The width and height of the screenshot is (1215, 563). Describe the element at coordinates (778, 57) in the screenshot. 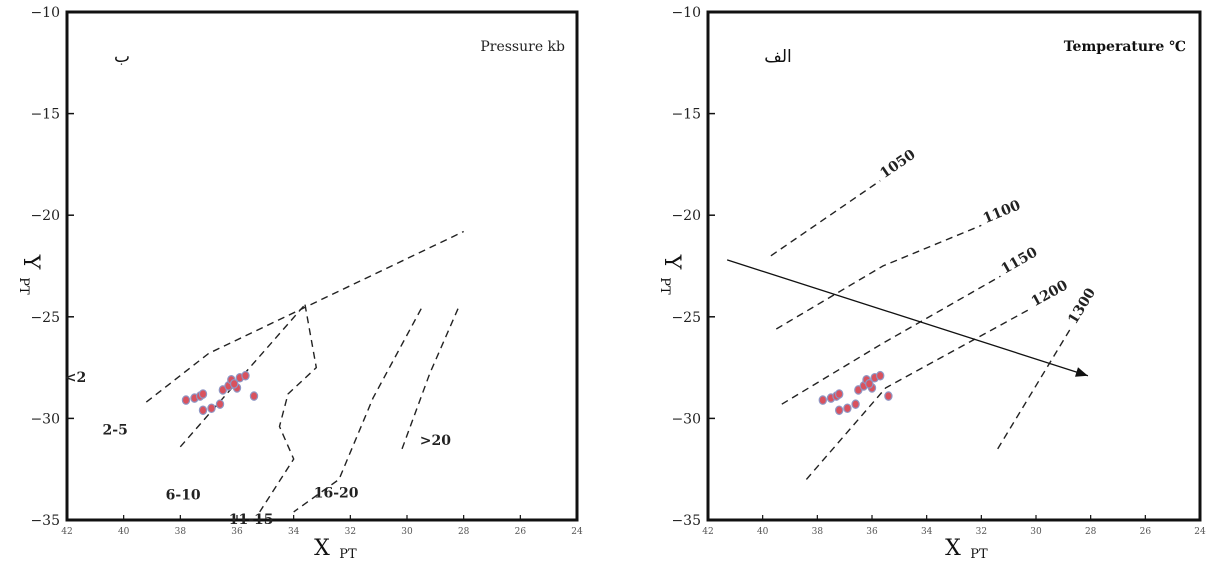

I see `panel-tag: الف` at that location.